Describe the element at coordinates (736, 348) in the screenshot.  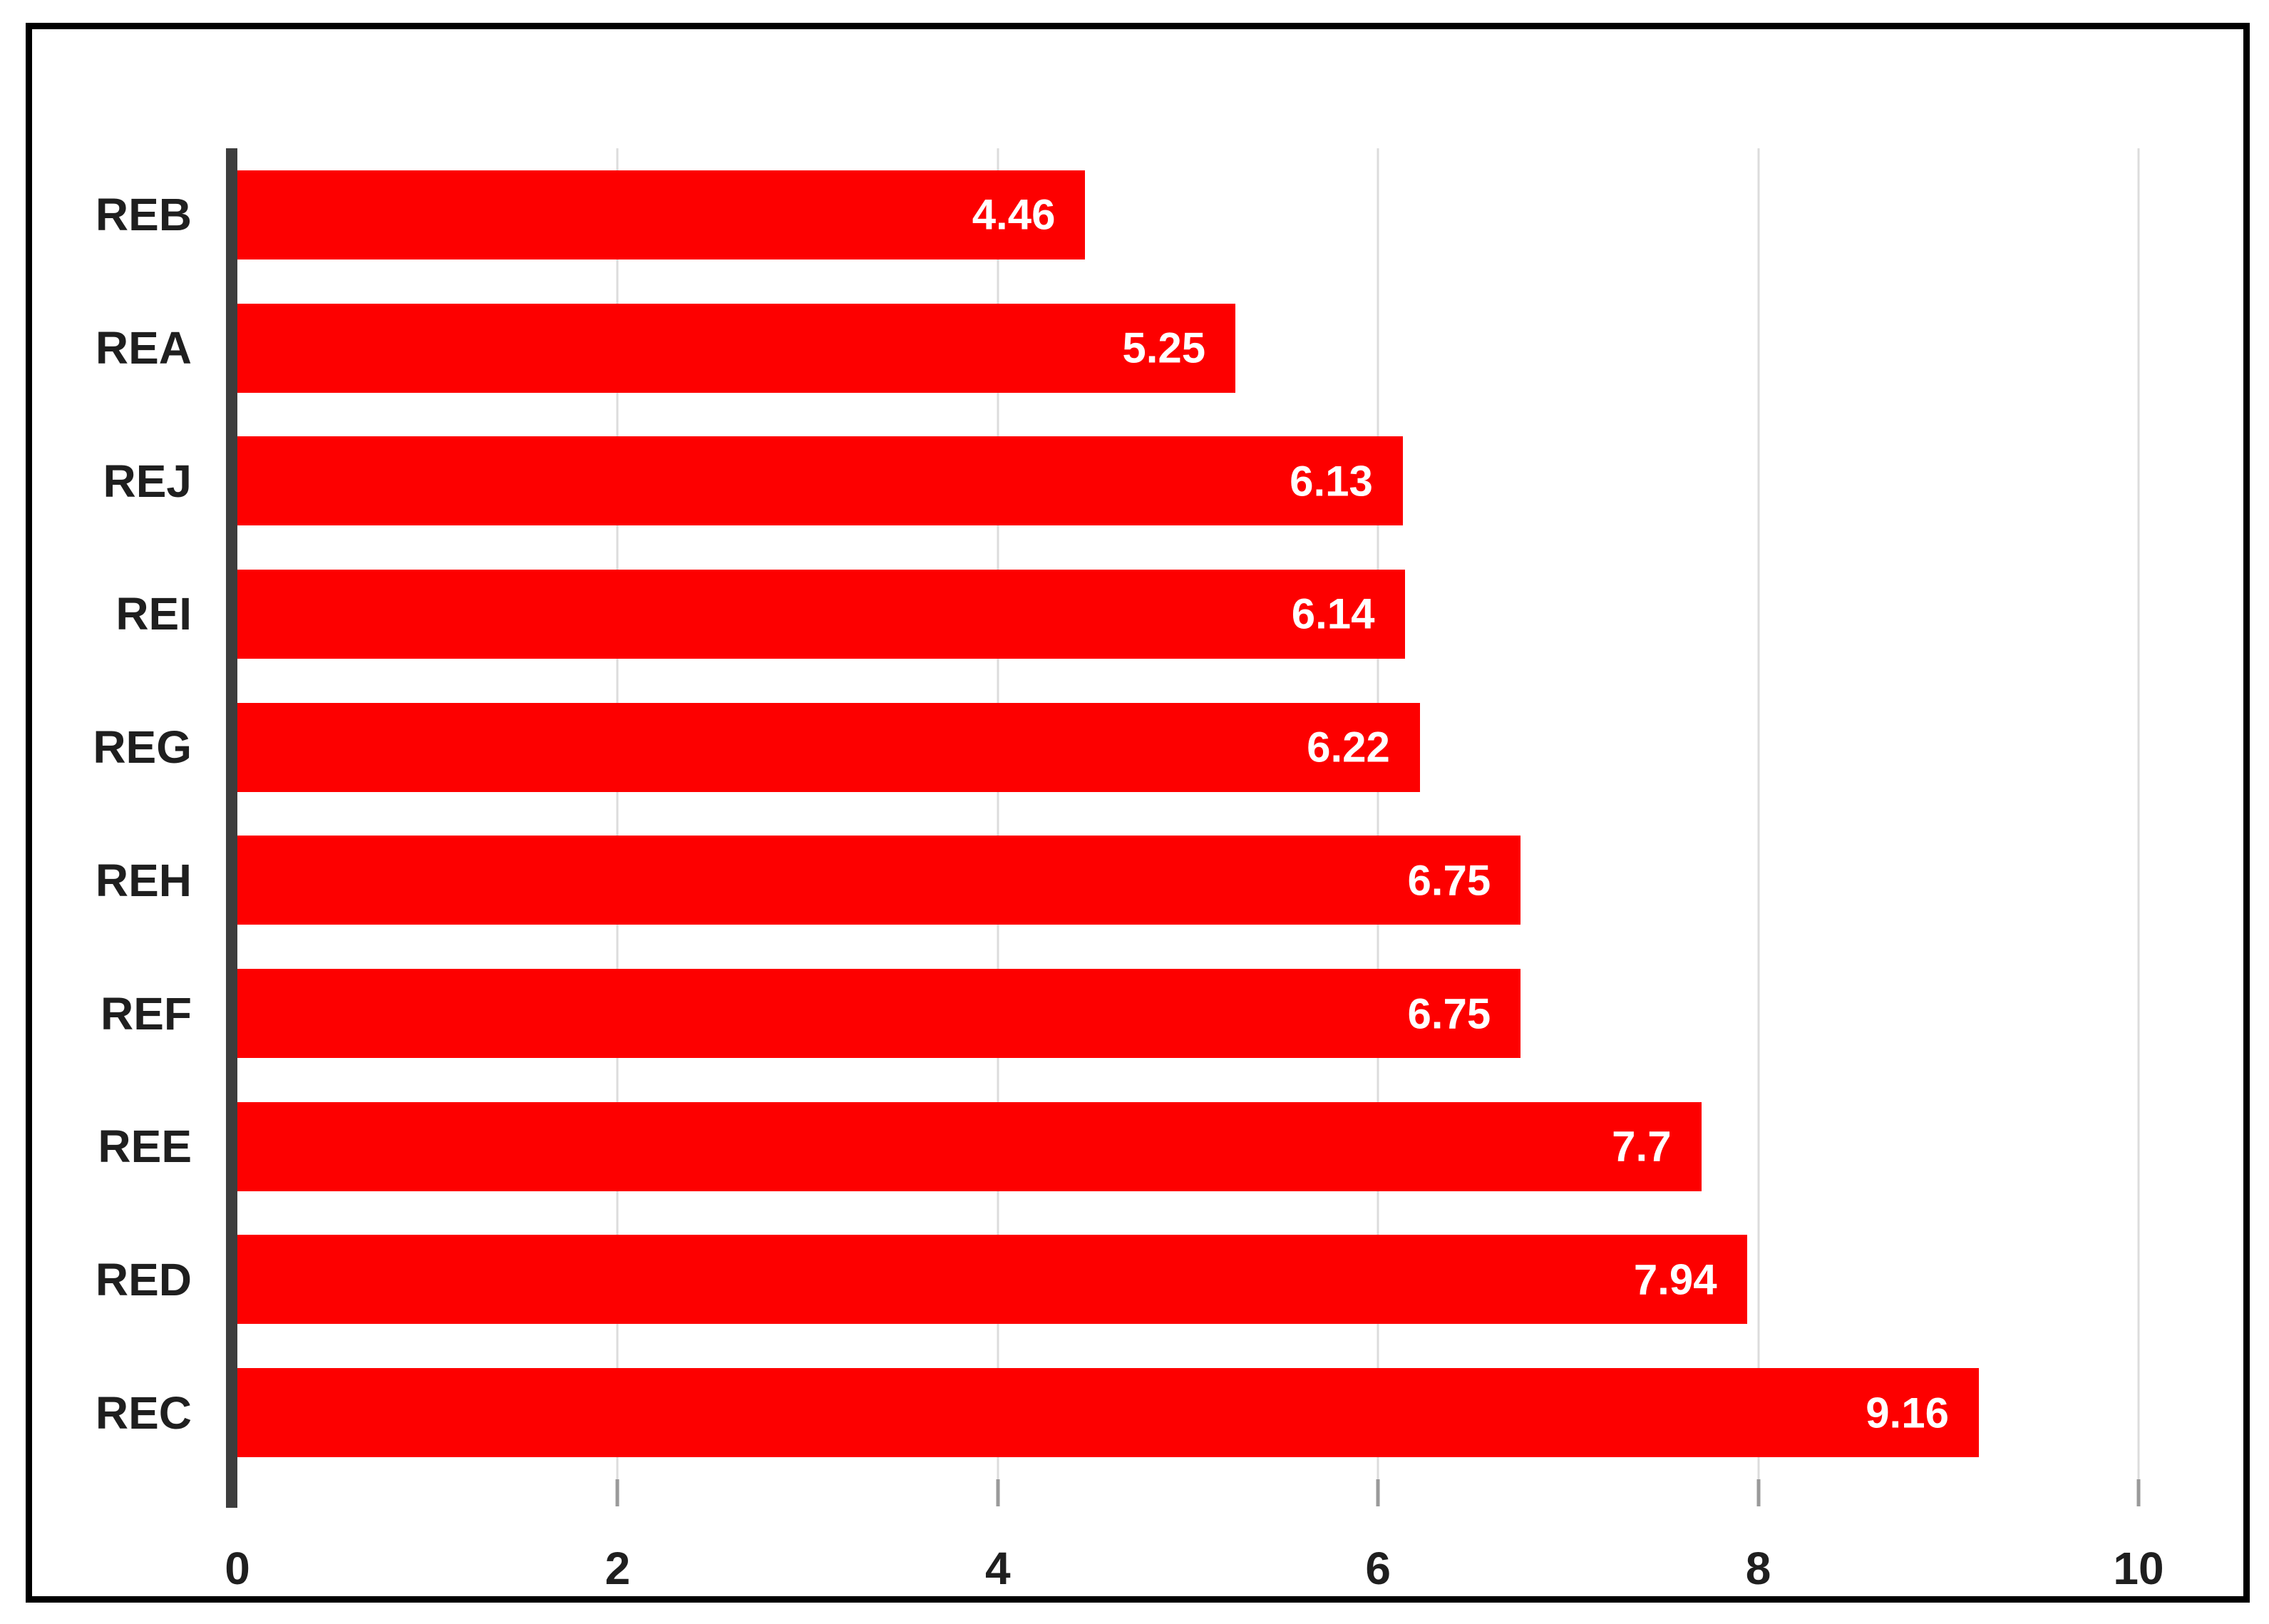
I see `bar: 5.25` at that location.